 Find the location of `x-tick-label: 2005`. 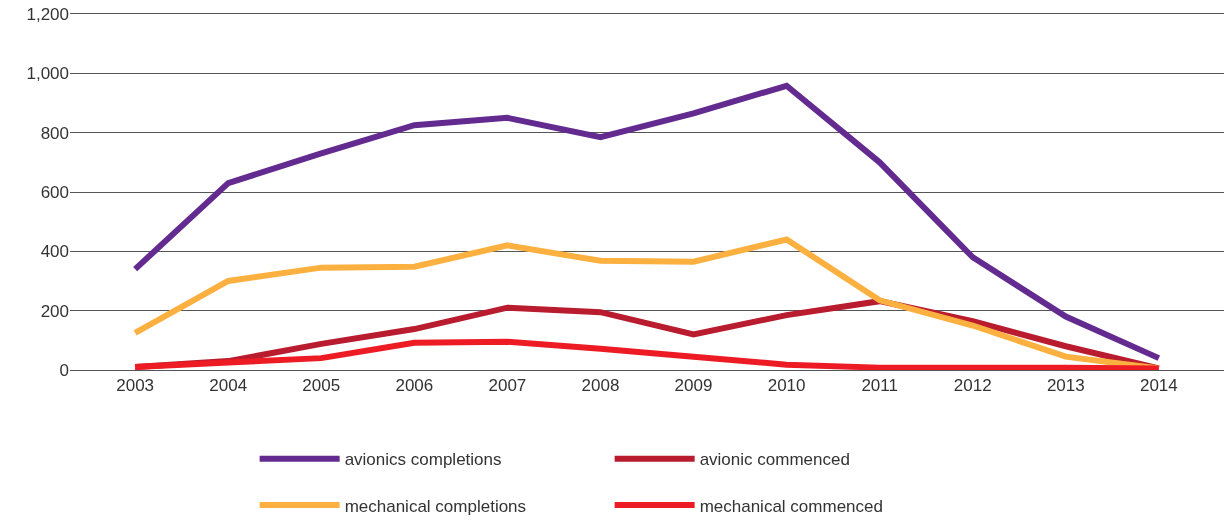

x-tick-label: 2005 is located at coordinates (321, 386).